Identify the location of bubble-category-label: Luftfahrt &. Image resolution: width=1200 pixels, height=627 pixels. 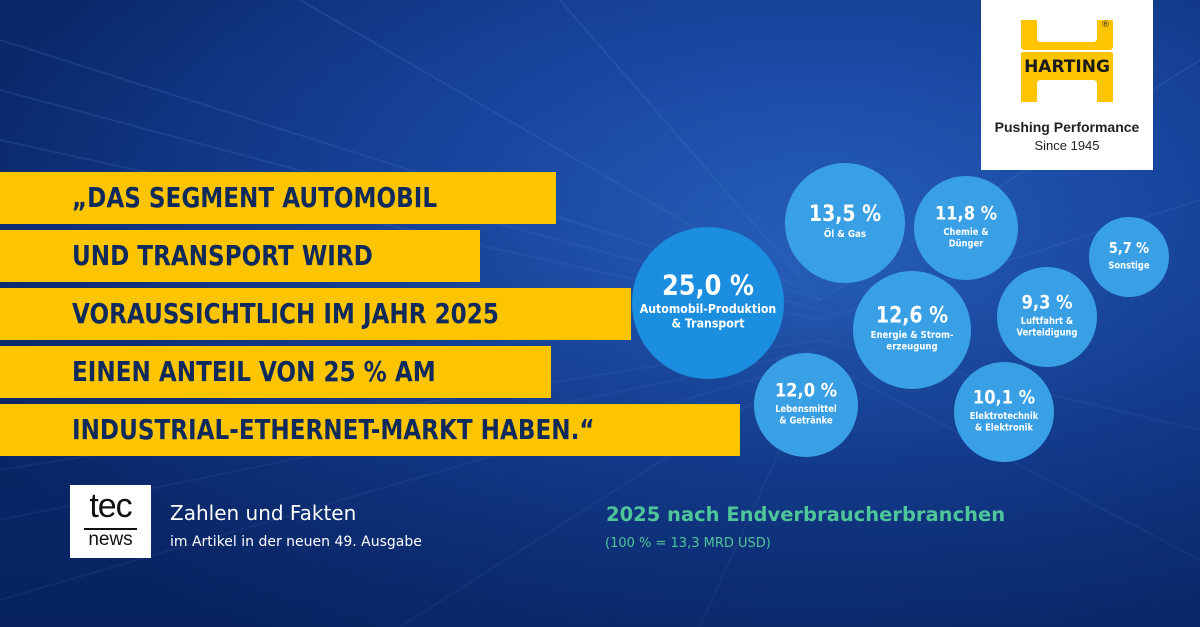
(1047, 322).